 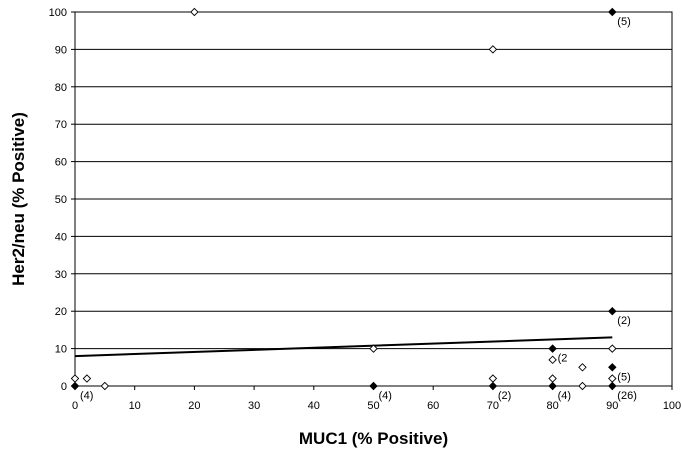 I want to click on y-tick-label-10: 10, so click(x=61, y=350).